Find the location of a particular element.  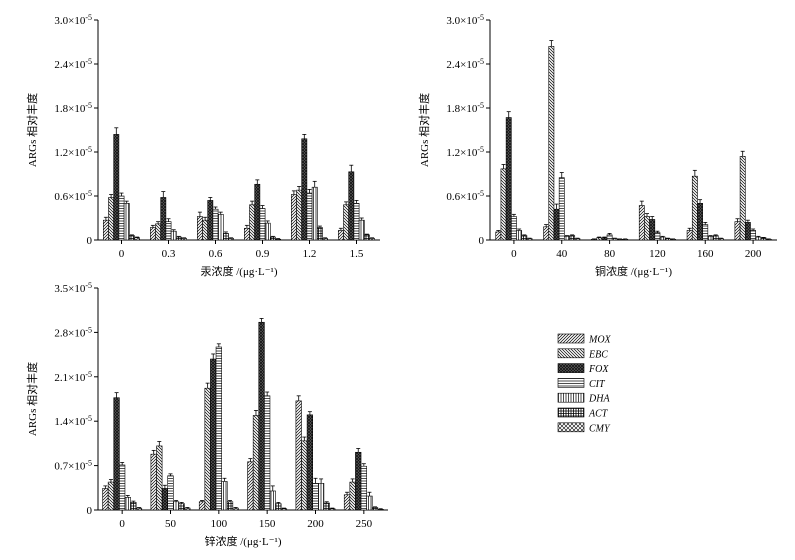

x-tick-label: 150 is located at coordinates (267, 524).